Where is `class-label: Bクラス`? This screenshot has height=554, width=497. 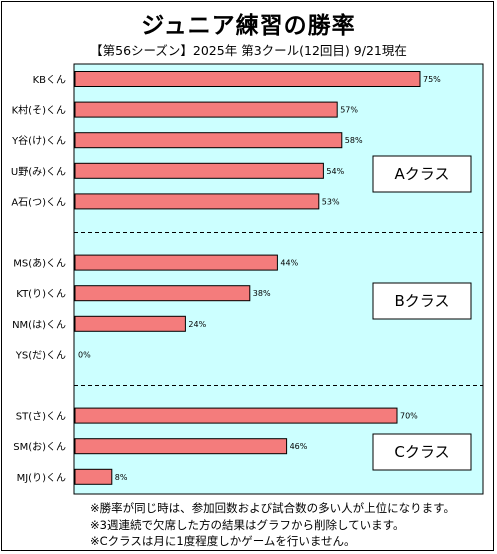 class-label: Bクラス is located at coordinates (422, 301).